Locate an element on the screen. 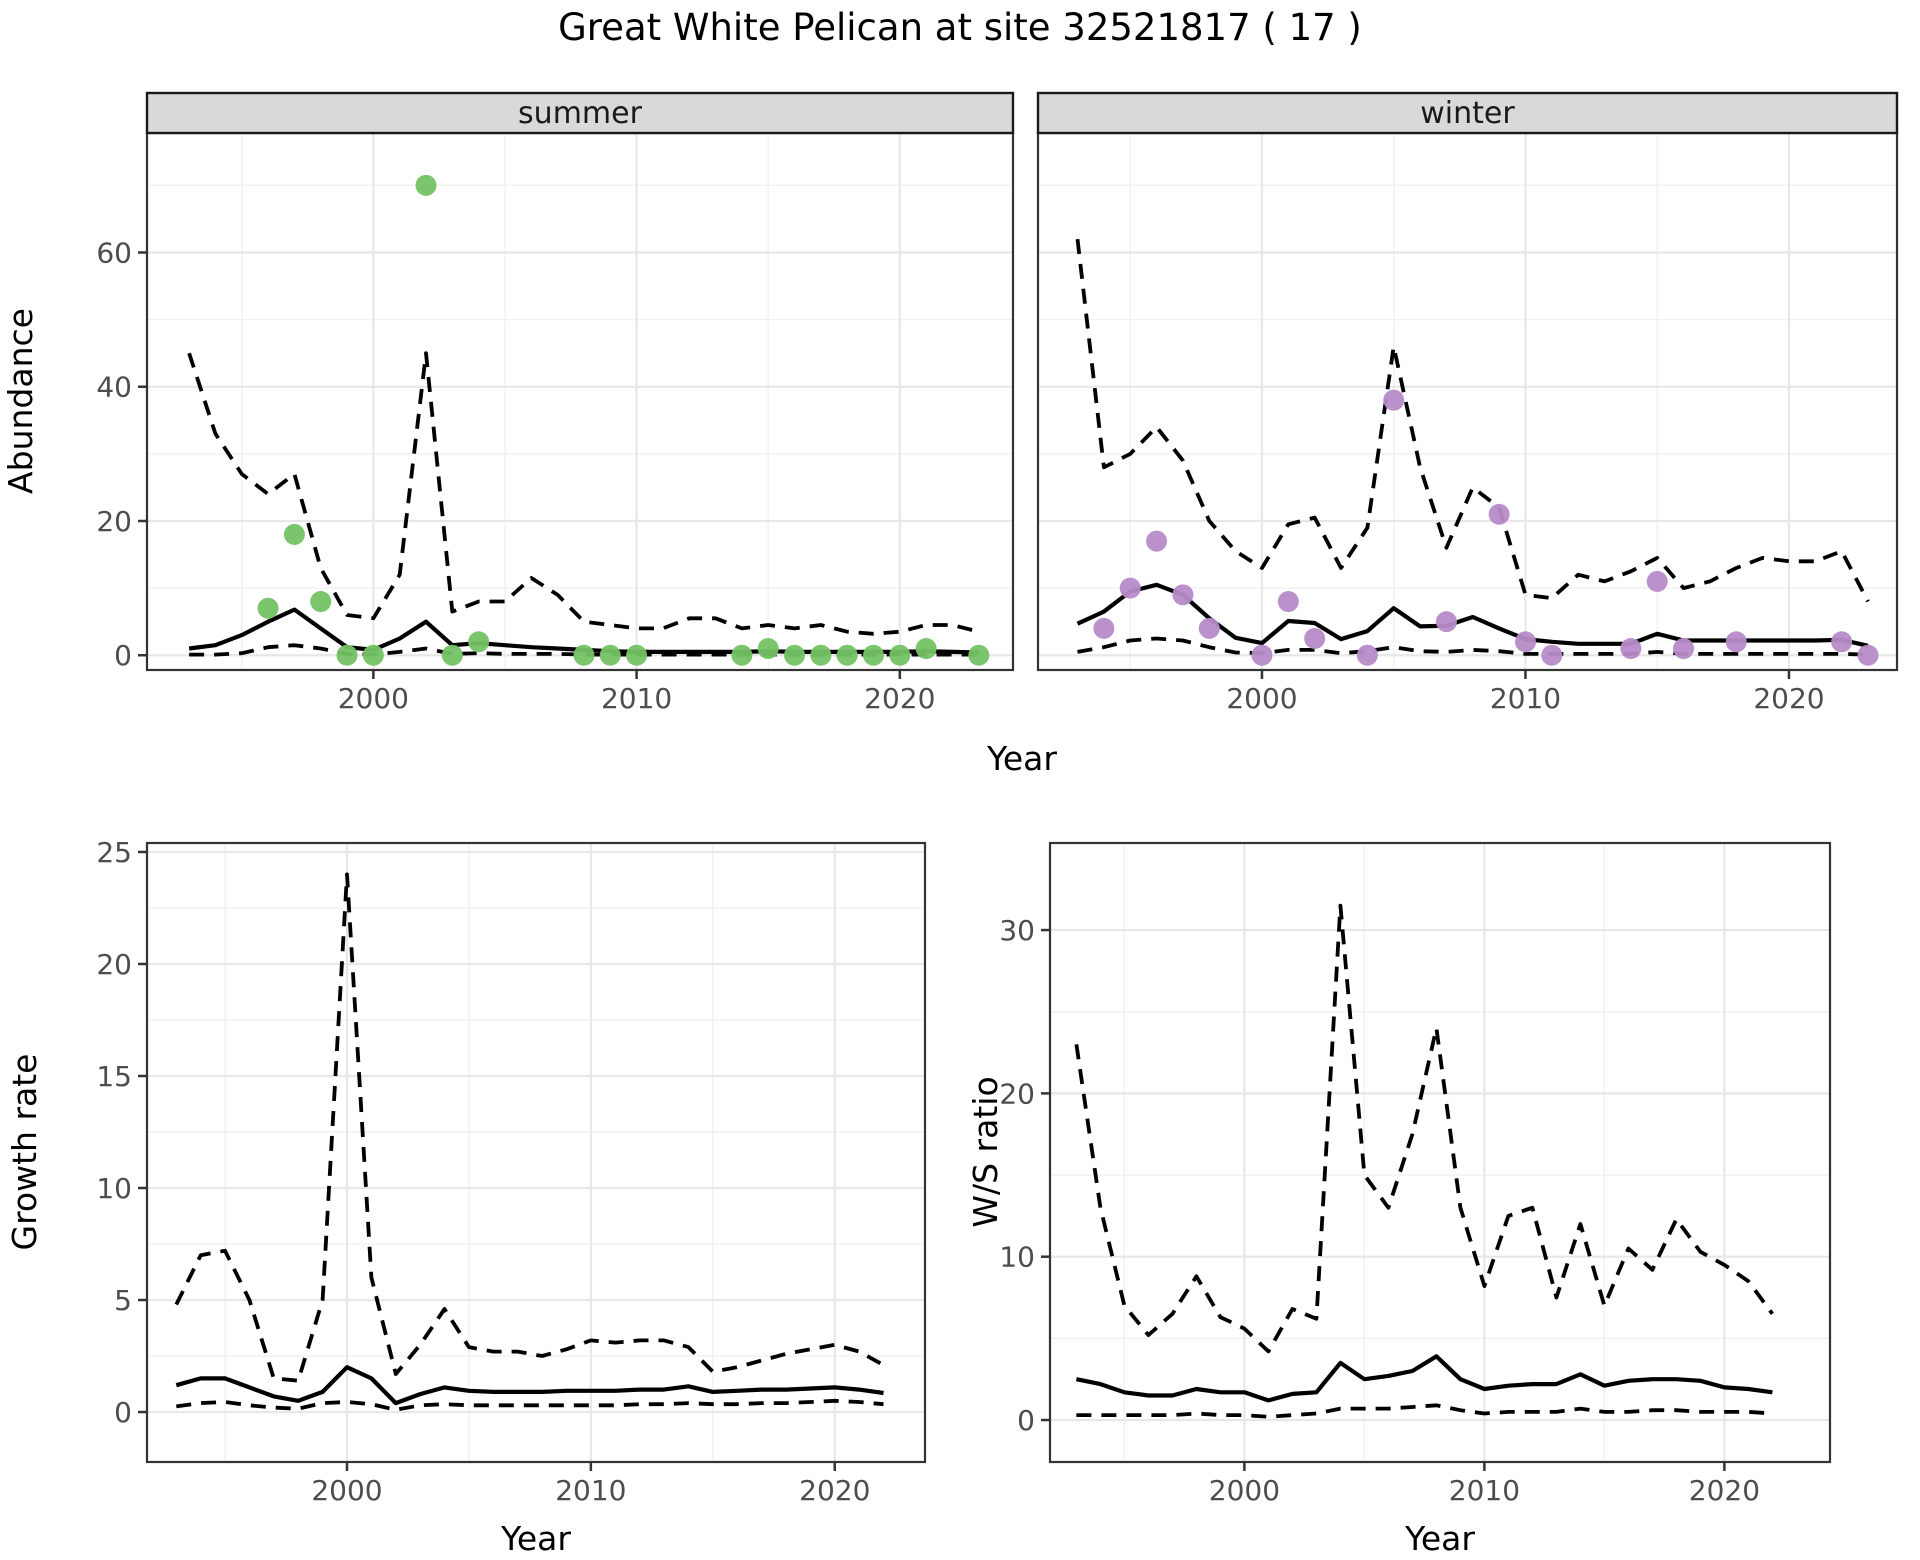  y-tick-label: 30 is located at coordinates (1017, 930).